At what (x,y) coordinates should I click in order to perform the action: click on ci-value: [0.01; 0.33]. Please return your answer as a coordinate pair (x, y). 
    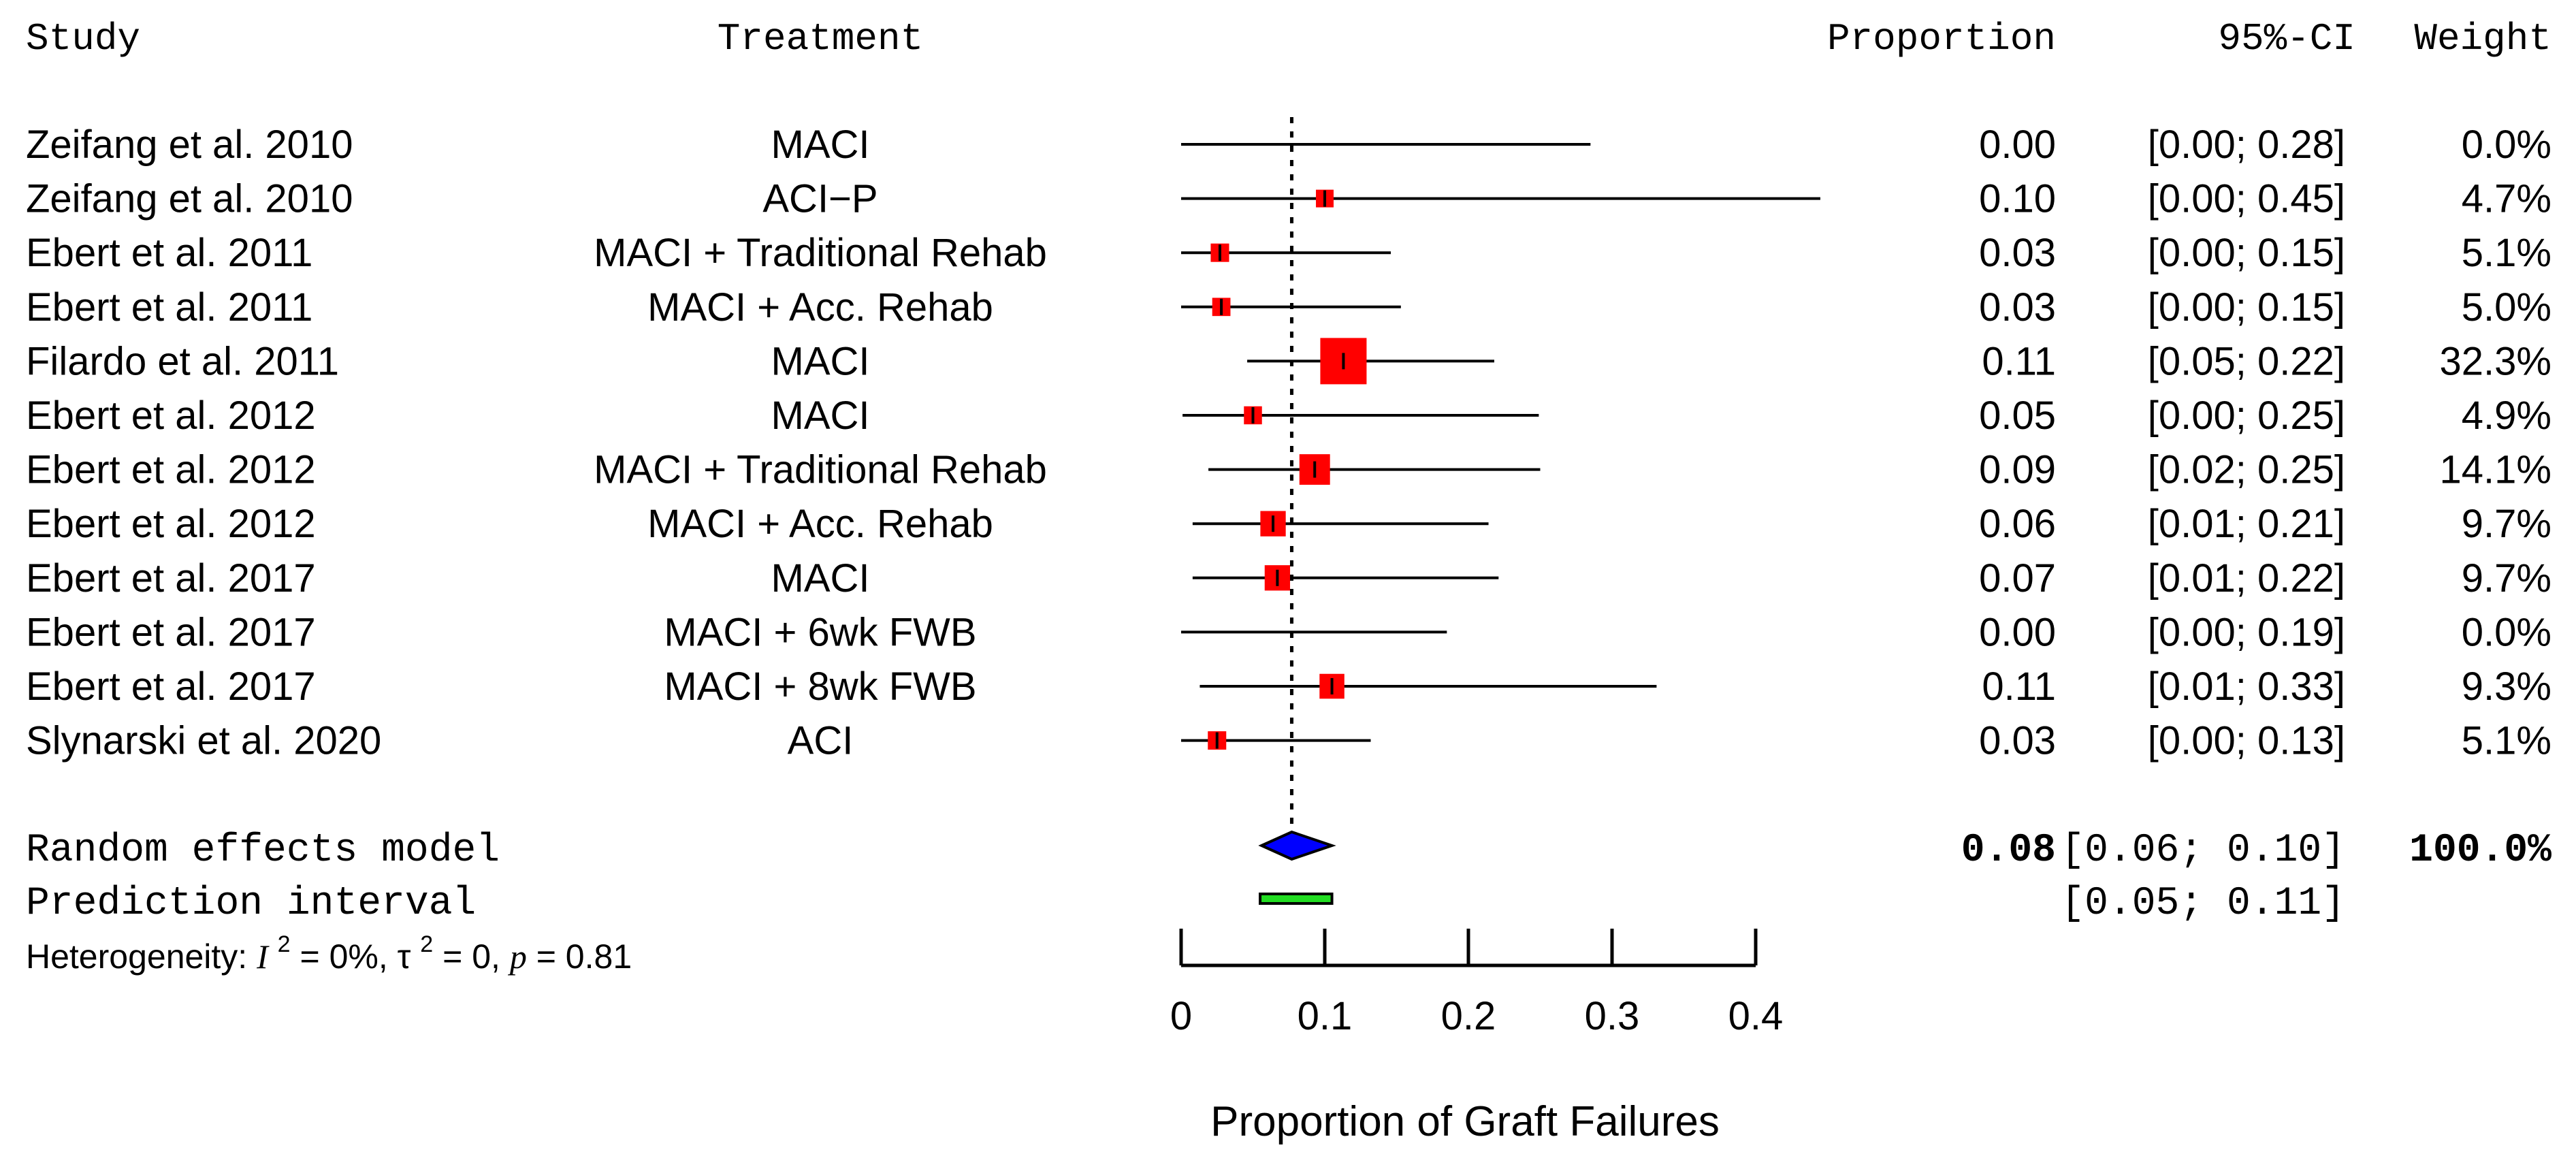
    Looking at the image, I should click on (2247, 686).